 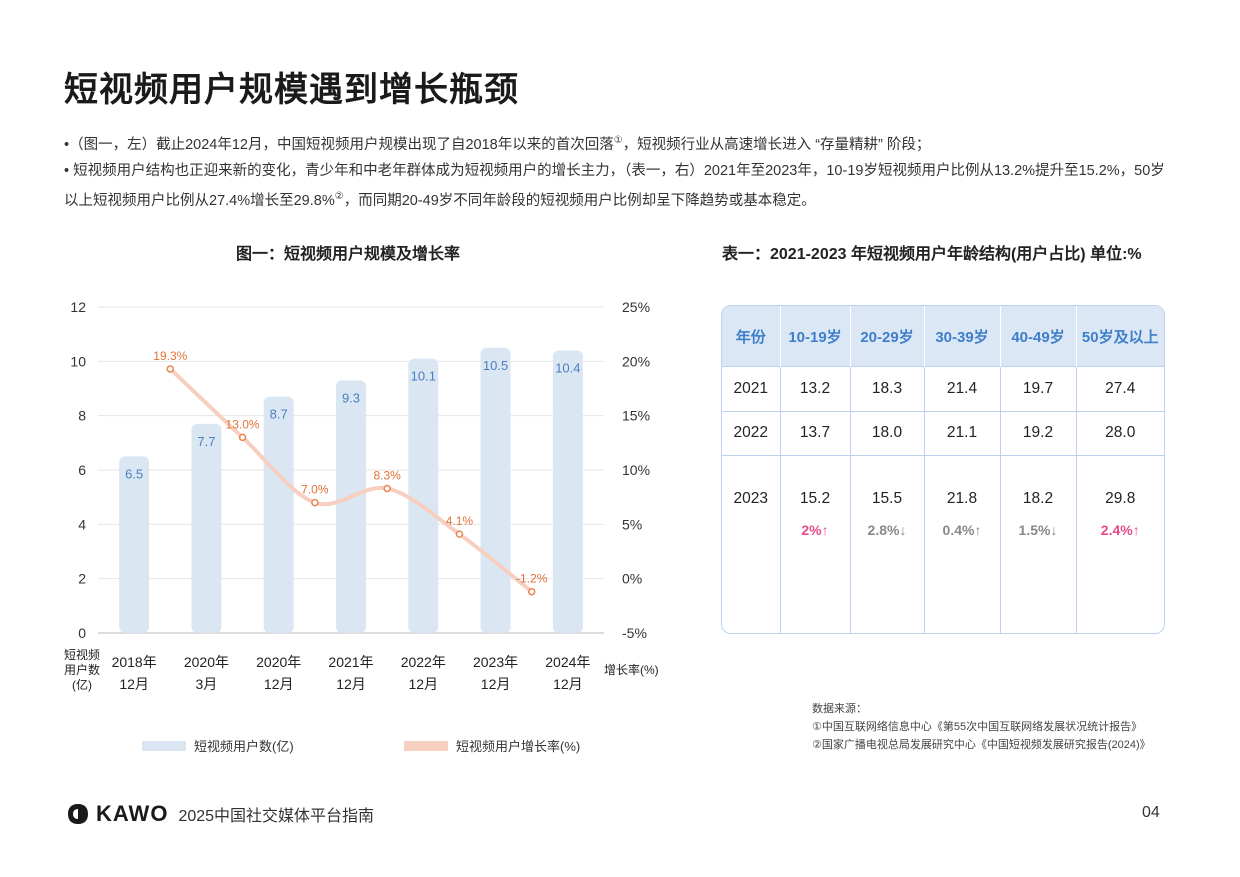 I want to click on y2-tick-label: -5%, so click(x=634, y=633).